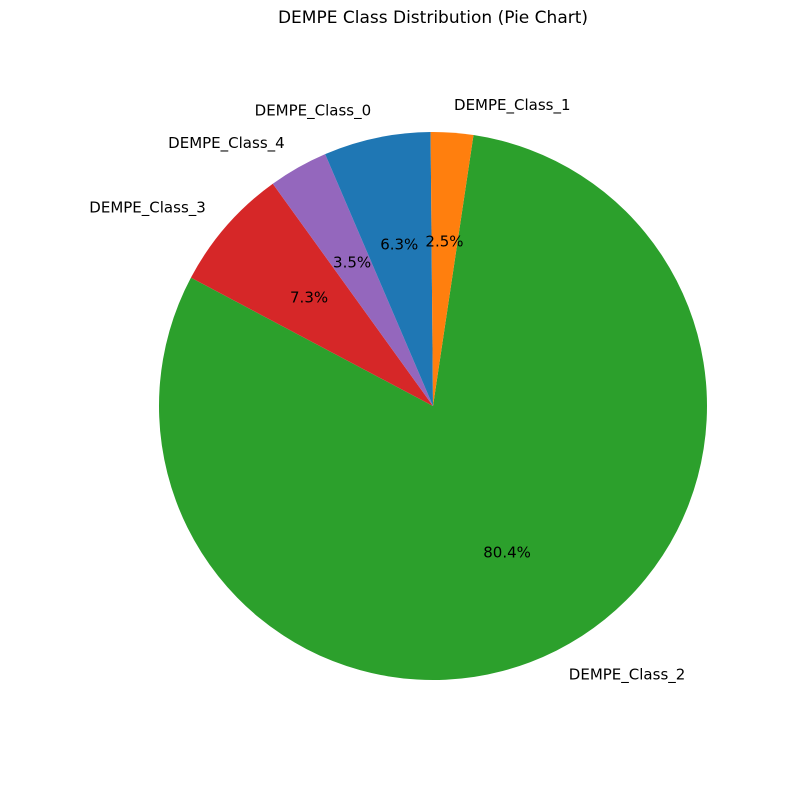 This screenshot has width=791, height=790. What do you see at coordinates (399, 245) in the screenshot?
I see `slice-percent-label: 6.3%` at bounding box center [399, 245].